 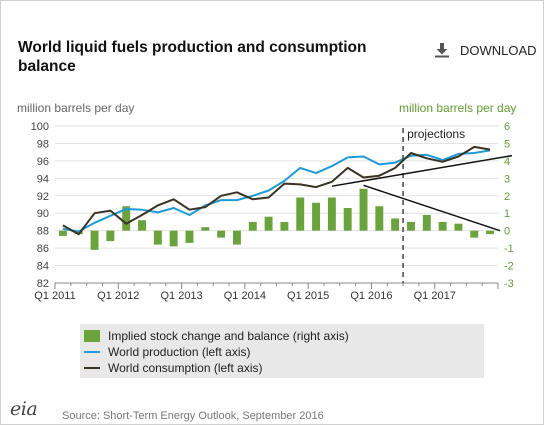 I want to click on x-tick-label: Q1 2011, so click(x=54, y=296).